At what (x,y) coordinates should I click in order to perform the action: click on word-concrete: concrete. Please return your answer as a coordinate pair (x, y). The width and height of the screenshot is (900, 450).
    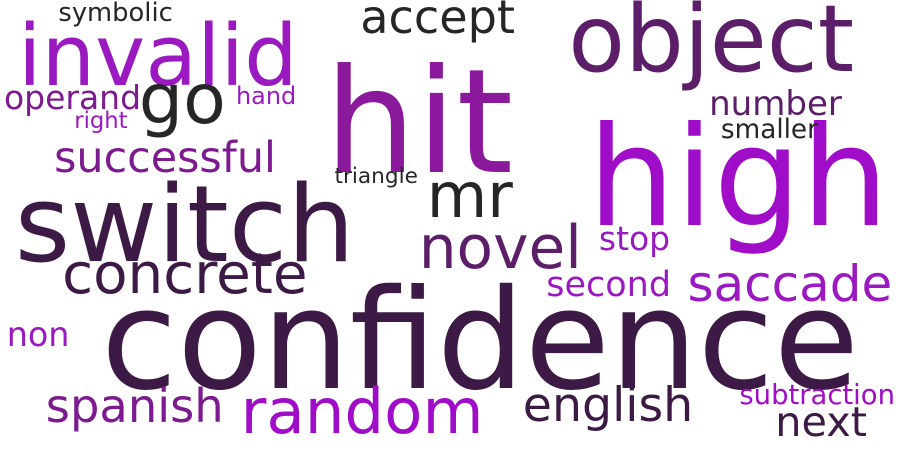
    Looking at the image, I should click on (185, 274).